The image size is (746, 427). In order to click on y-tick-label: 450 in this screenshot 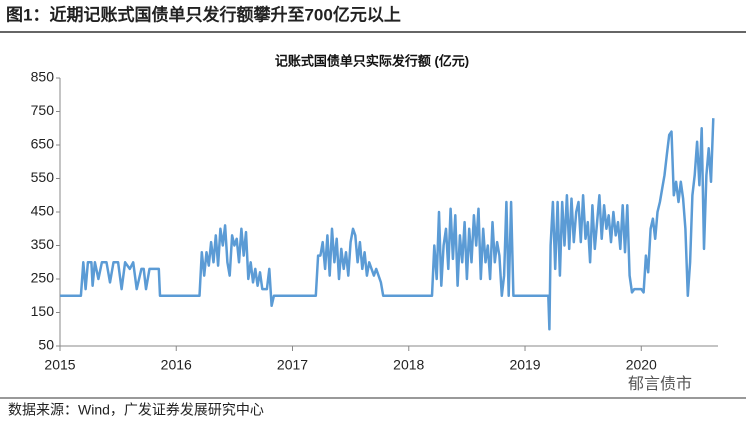, I will do `click(43, 211)`.